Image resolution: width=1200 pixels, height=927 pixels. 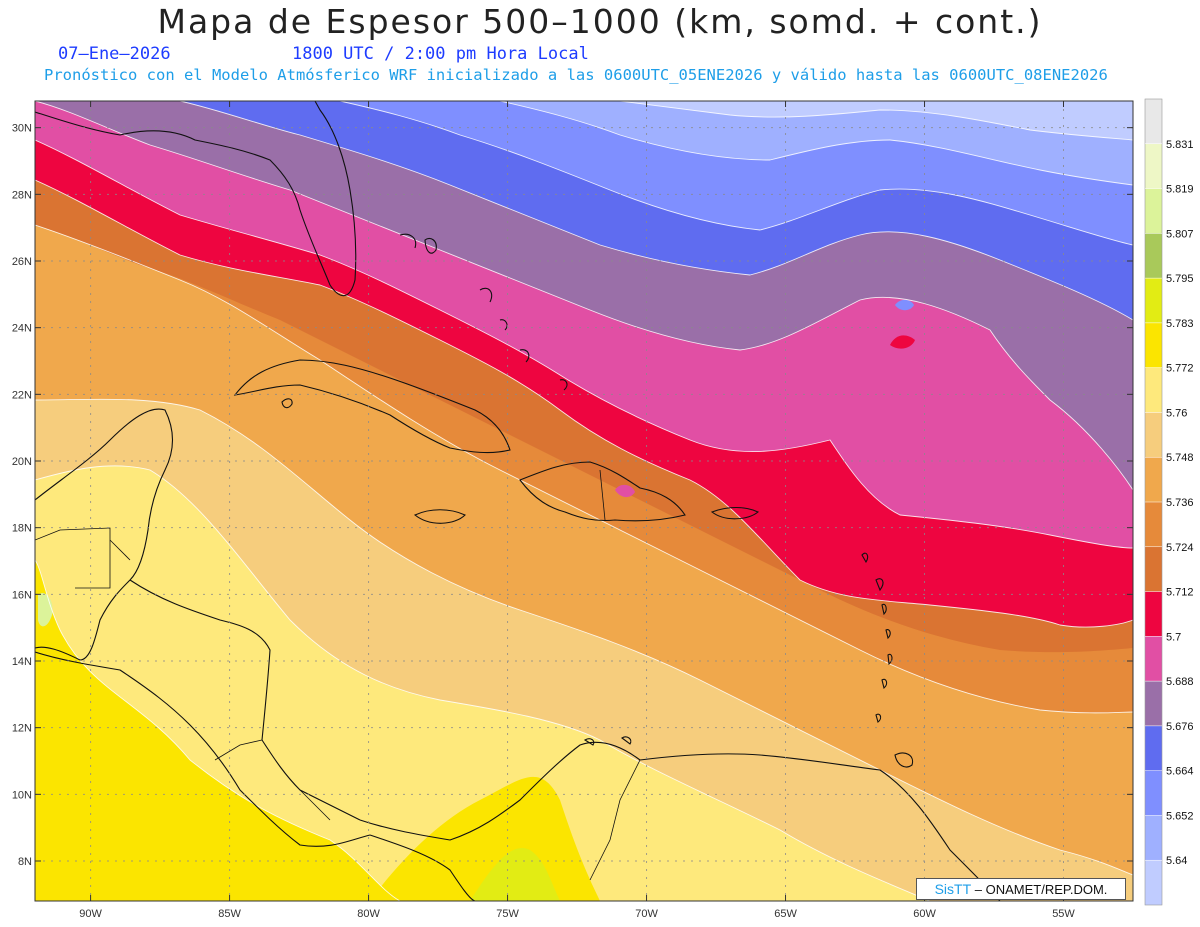 I want to click on lon-label-7: 55W, so click(x=1063, y=914).